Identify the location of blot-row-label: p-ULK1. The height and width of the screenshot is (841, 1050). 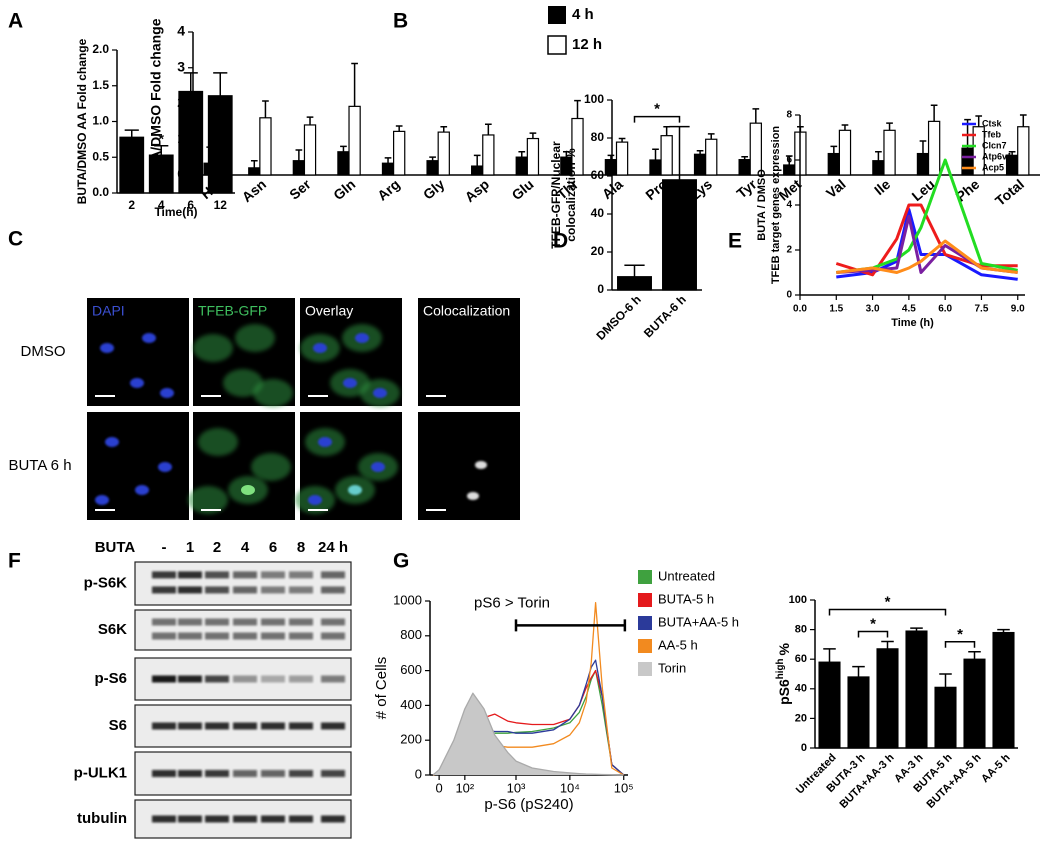
(100, 772).